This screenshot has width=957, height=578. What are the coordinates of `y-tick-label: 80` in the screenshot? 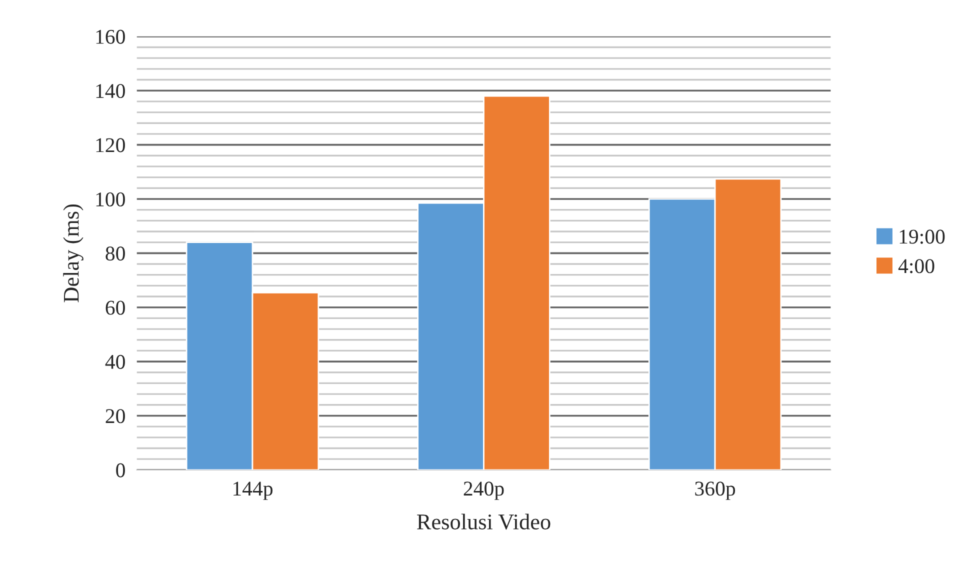 It's located at (115, 253).